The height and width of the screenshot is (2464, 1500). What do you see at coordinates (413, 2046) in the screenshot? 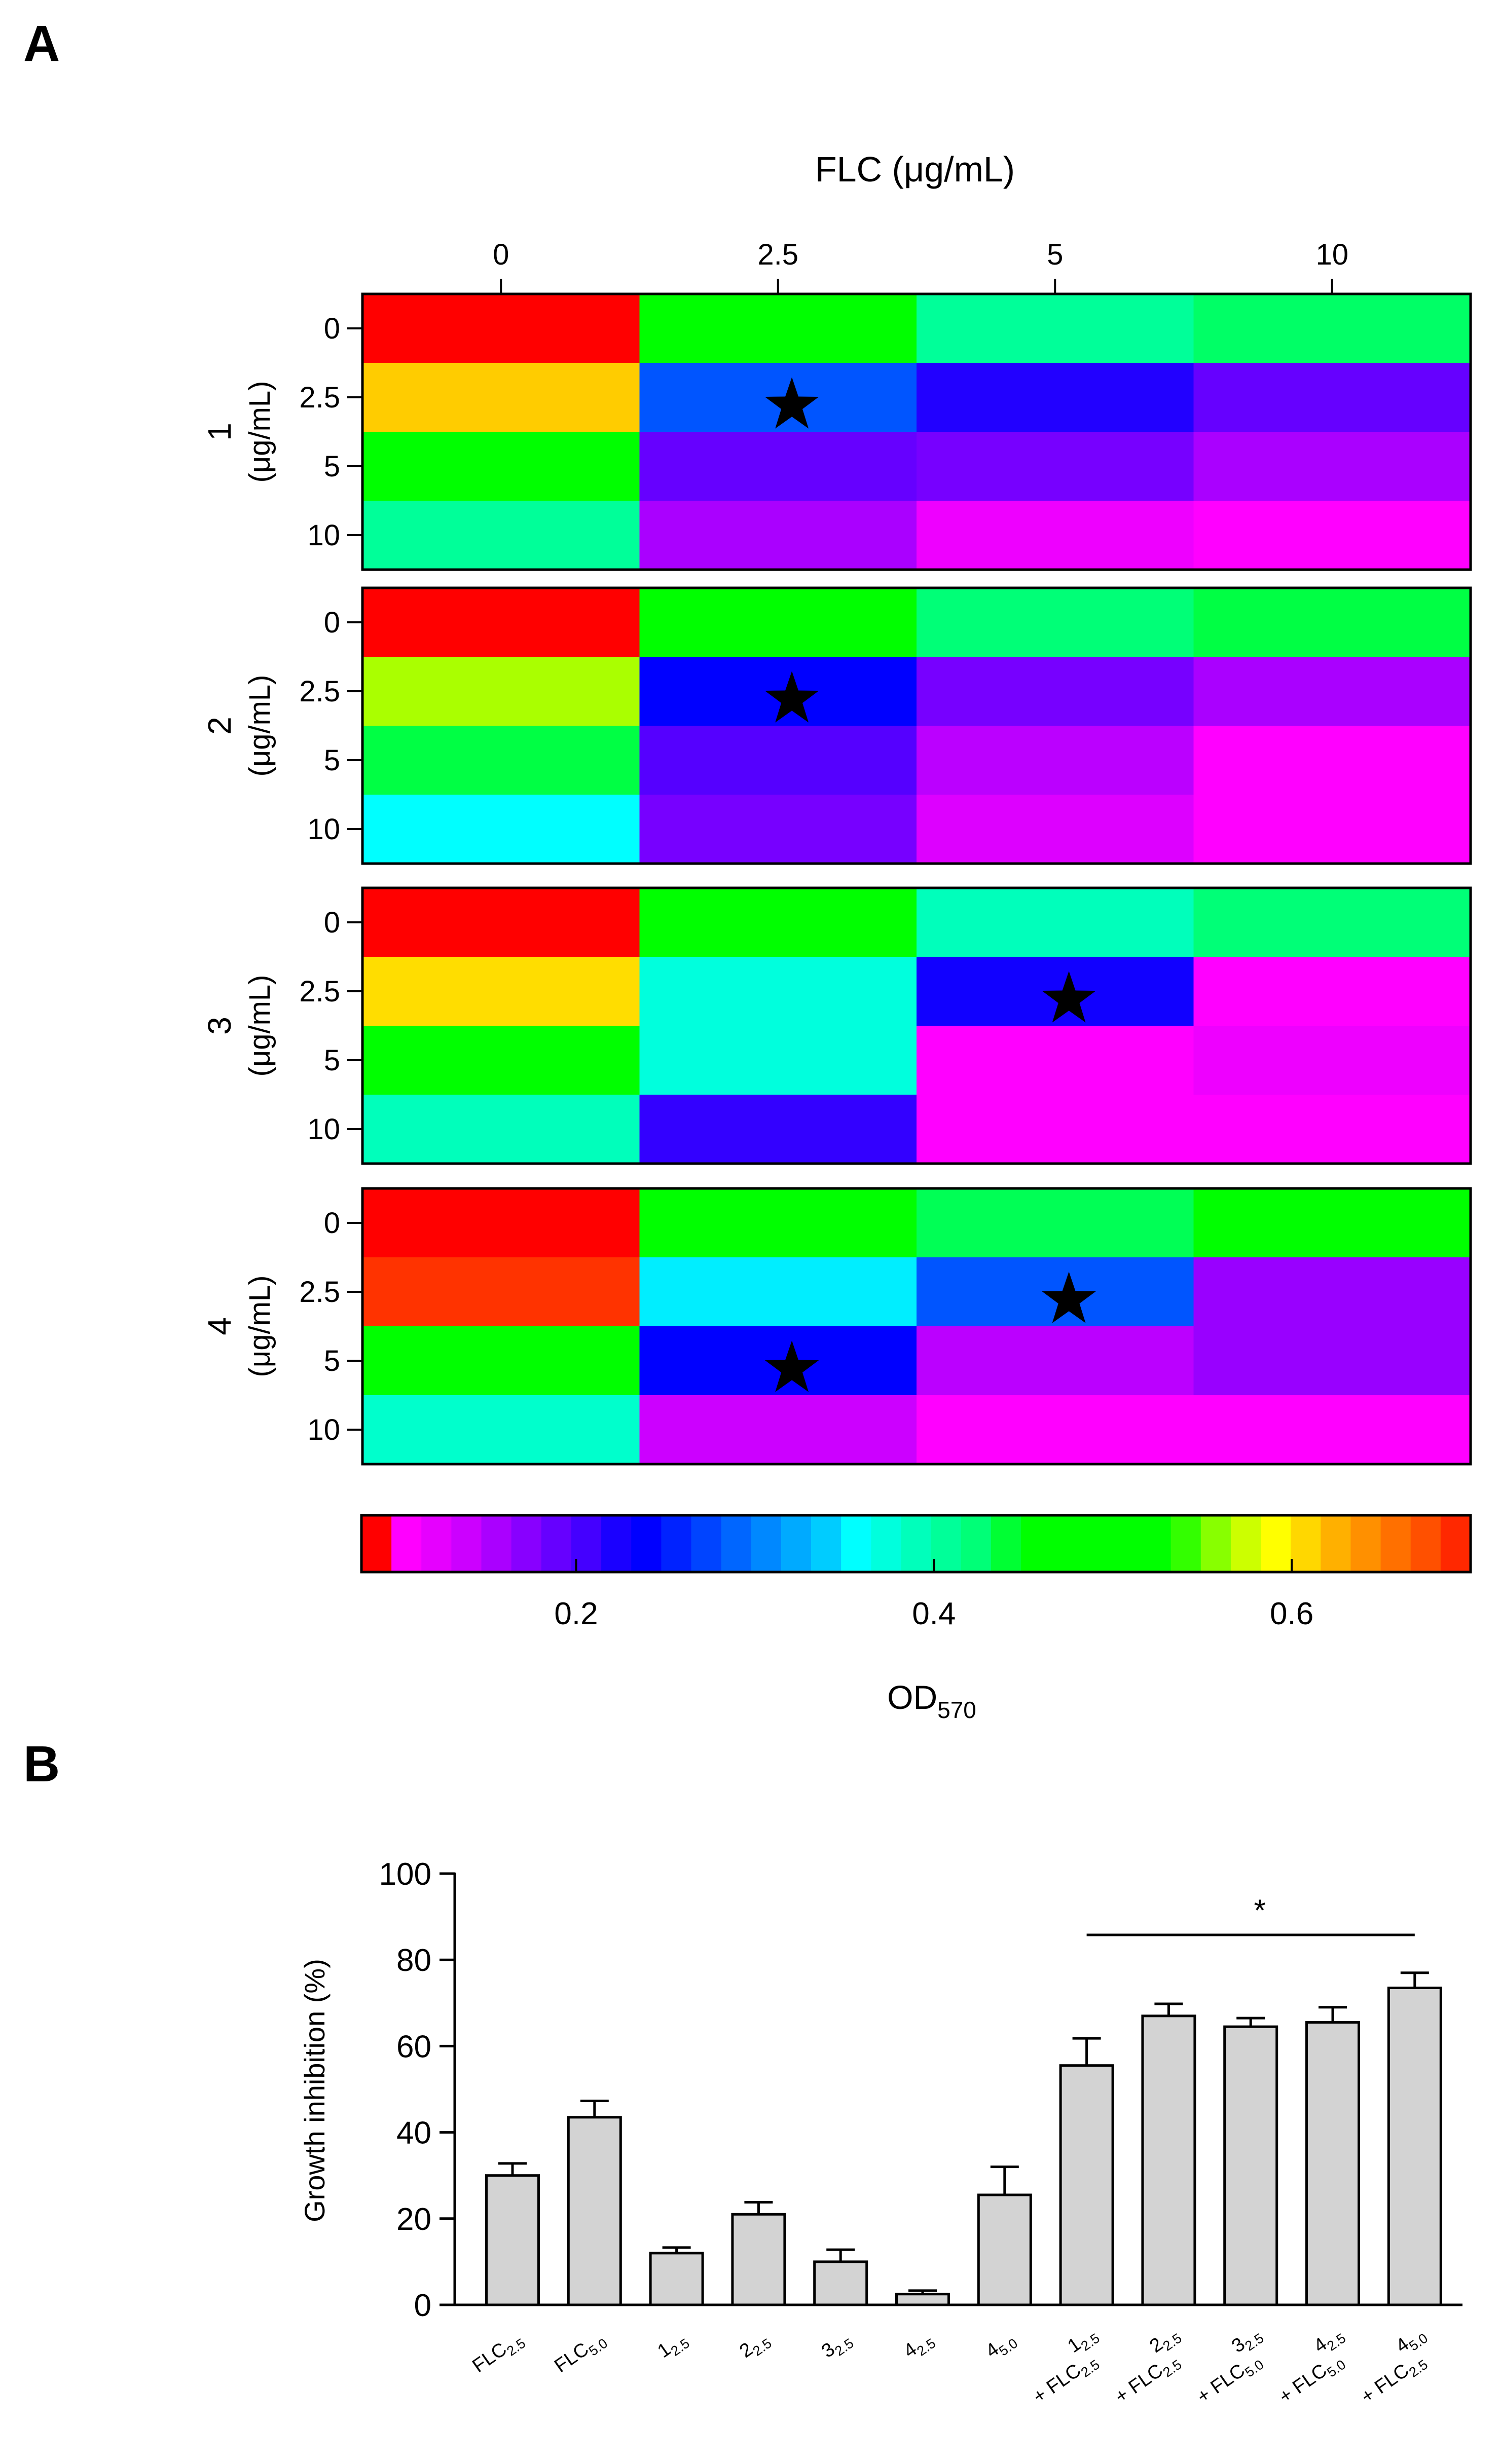
I see `bar-y-tick-label: 60` at bounding box center [413, 2046].